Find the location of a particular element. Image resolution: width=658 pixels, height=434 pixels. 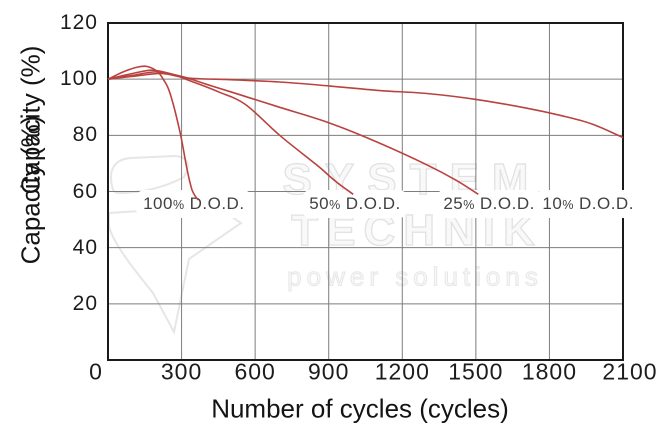

dod-label-100-num: 100 is located at coordinates (158, 204).